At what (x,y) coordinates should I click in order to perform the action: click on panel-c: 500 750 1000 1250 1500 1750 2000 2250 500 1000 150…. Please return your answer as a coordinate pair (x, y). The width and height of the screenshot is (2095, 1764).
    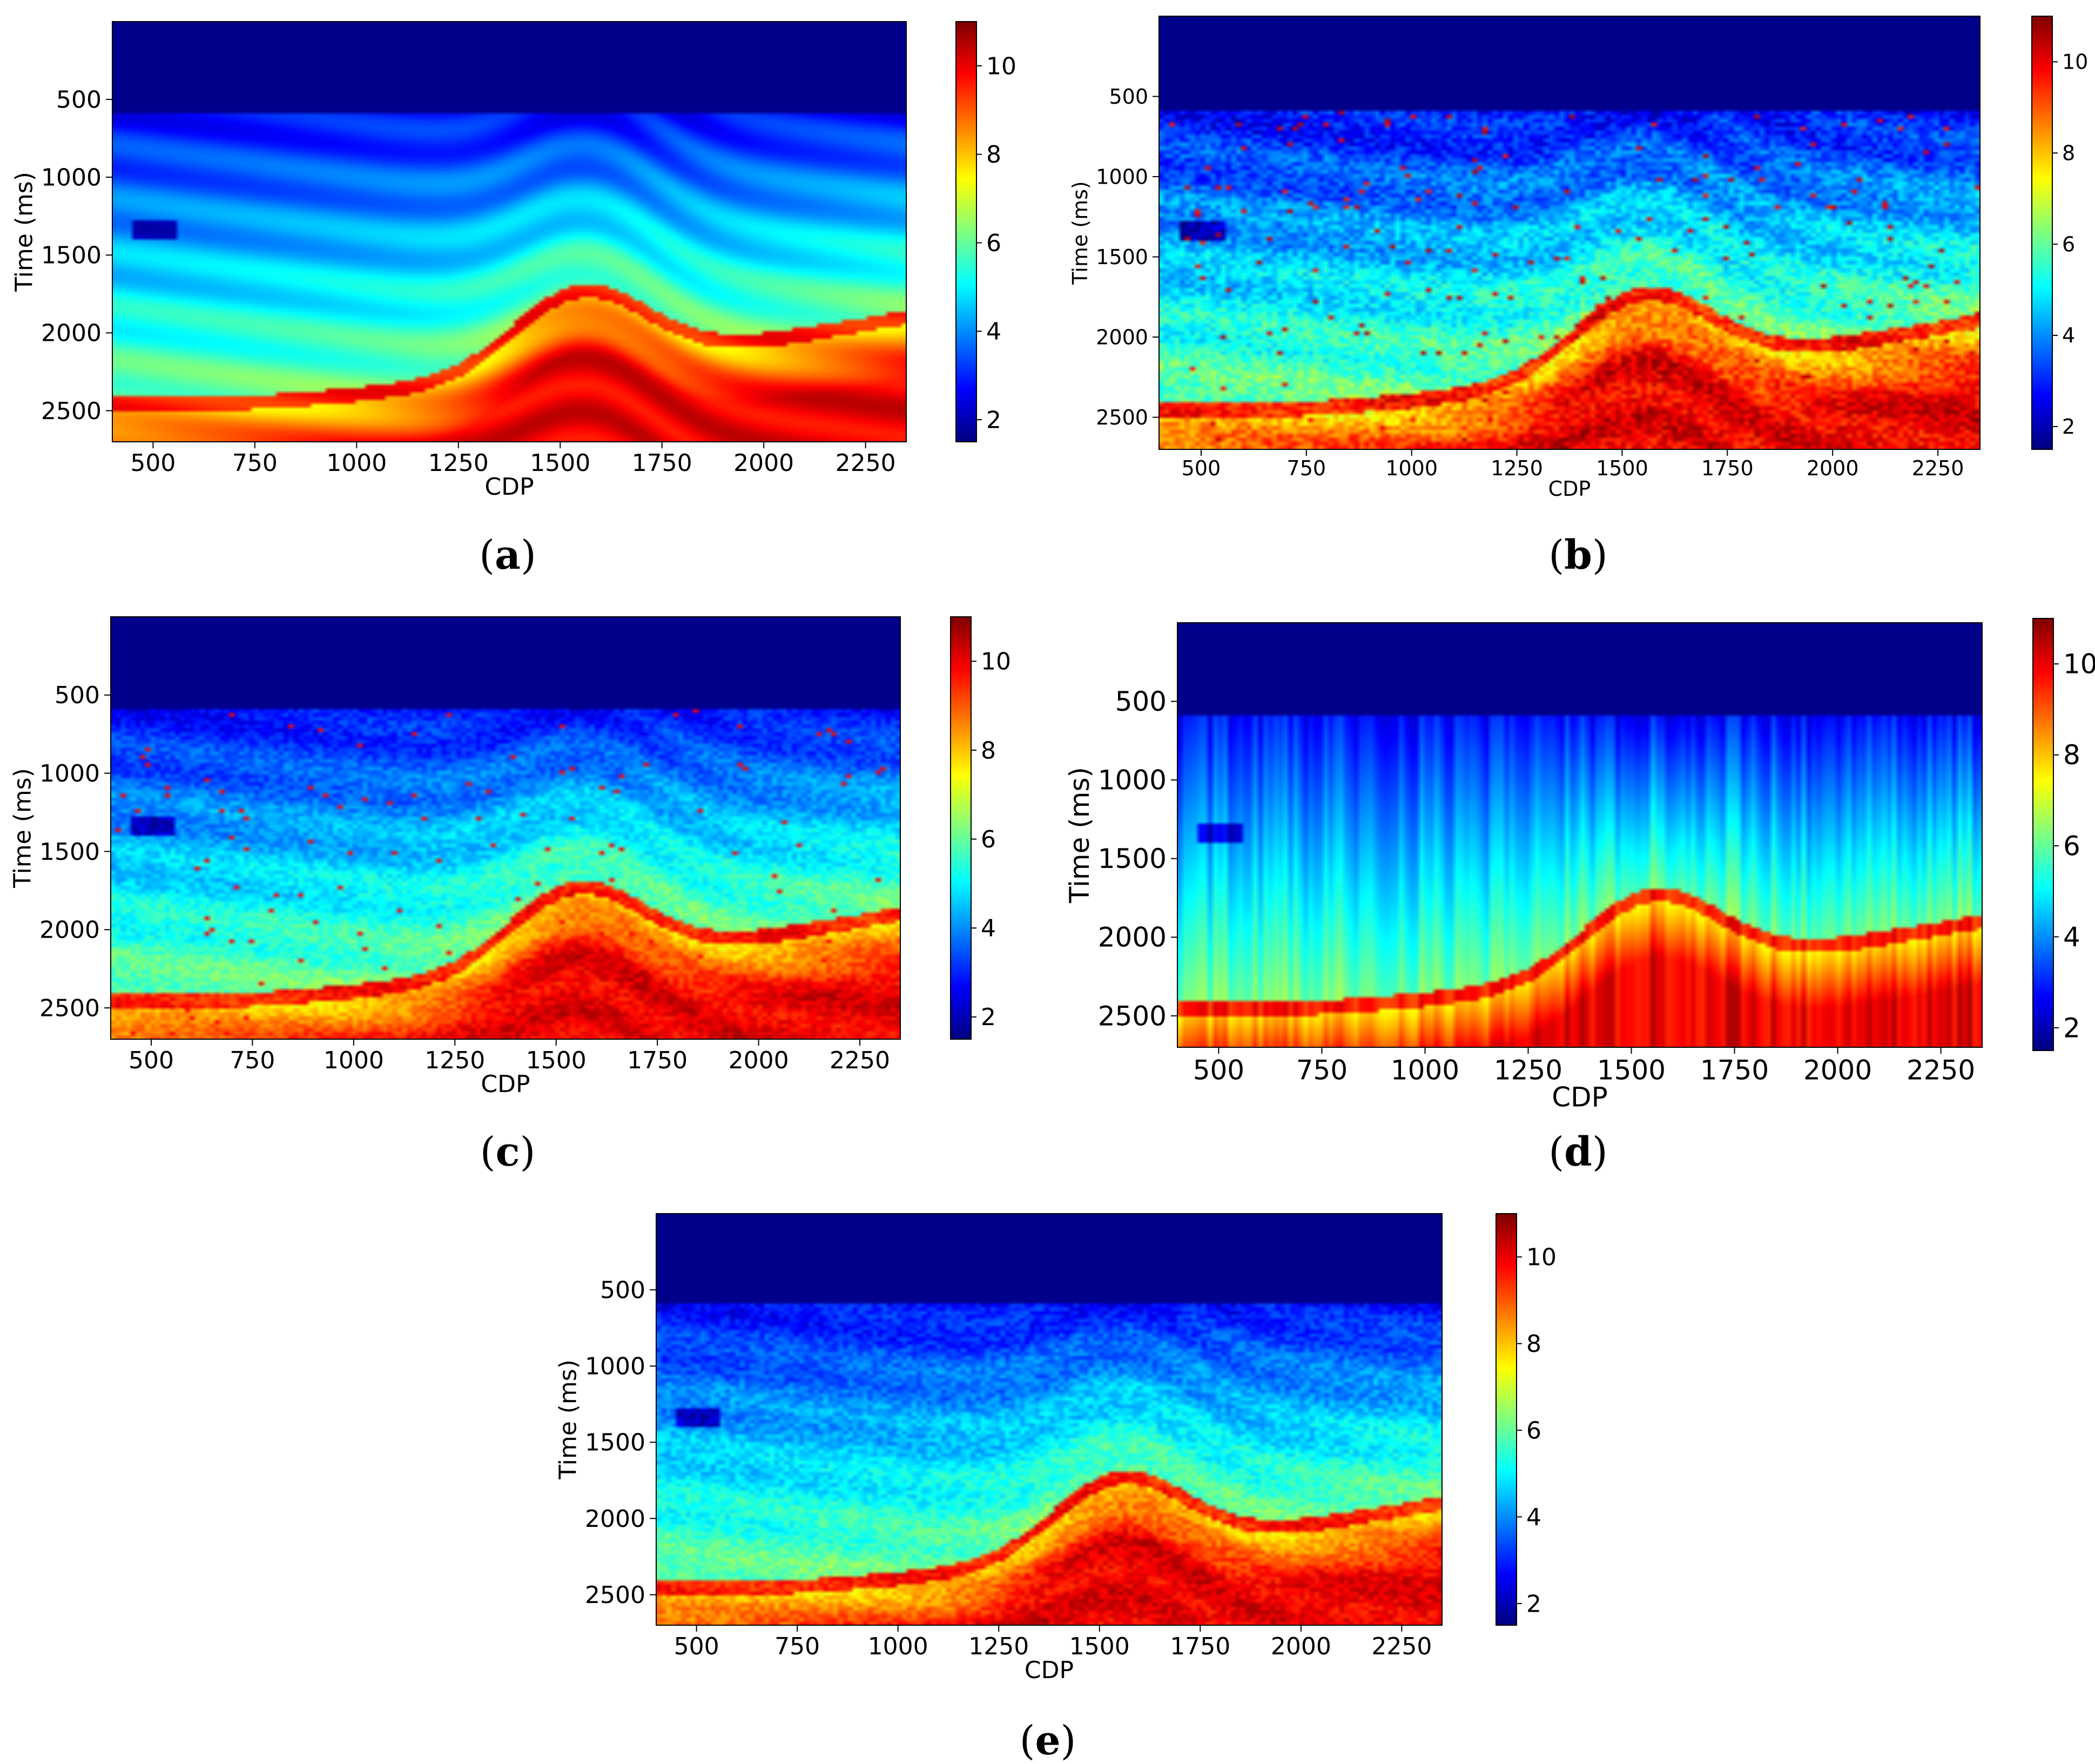
    Looking at the image, I should click on (510, 857).